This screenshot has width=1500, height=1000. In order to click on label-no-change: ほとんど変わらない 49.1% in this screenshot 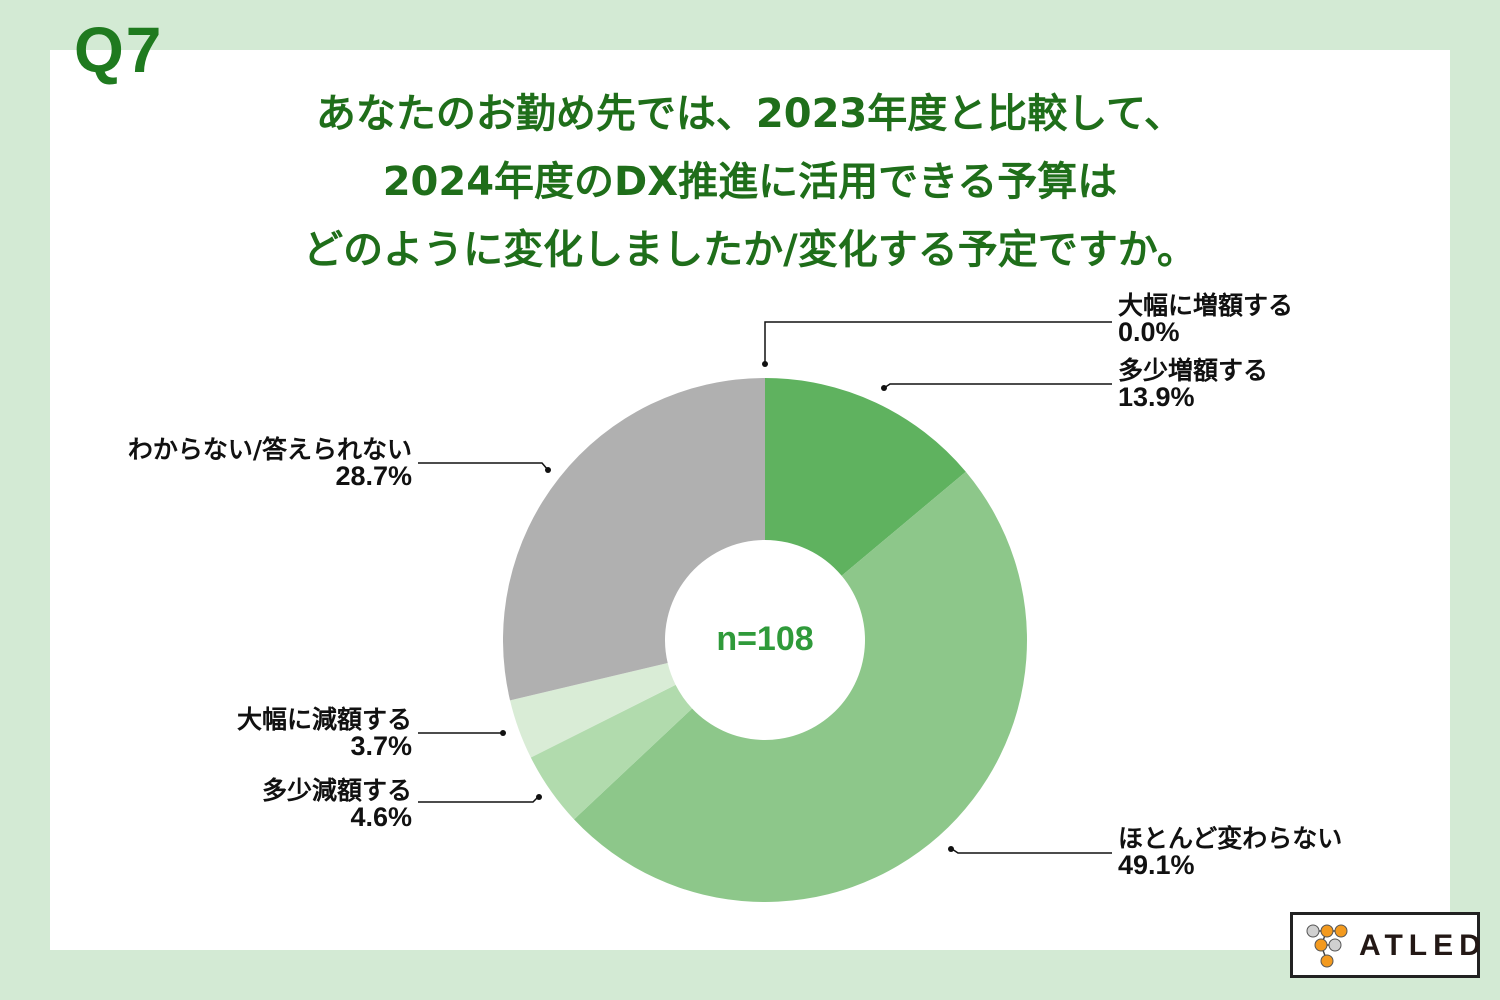, I will do `click(1230, 852)`.